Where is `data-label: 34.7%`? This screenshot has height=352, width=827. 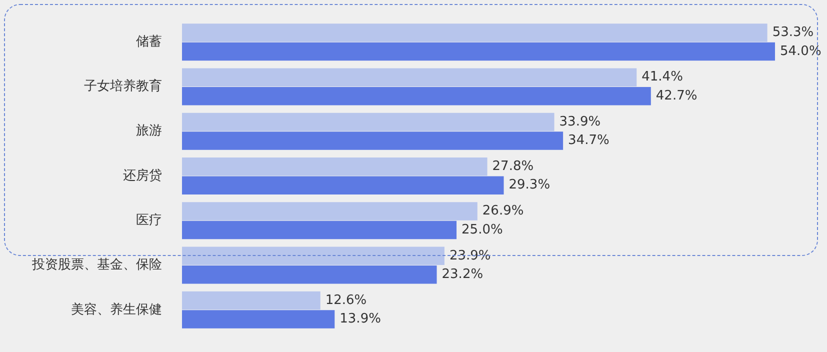
data-label: 34.7% is located at coordinates (589, 140).